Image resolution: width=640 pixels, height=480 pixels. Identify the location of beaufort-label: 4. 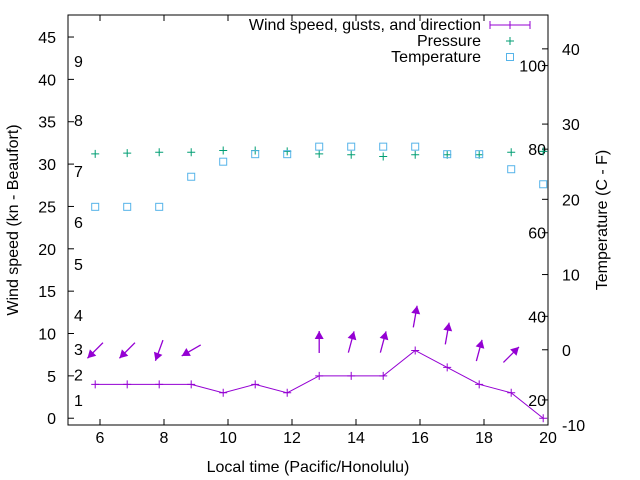
(78, 316).